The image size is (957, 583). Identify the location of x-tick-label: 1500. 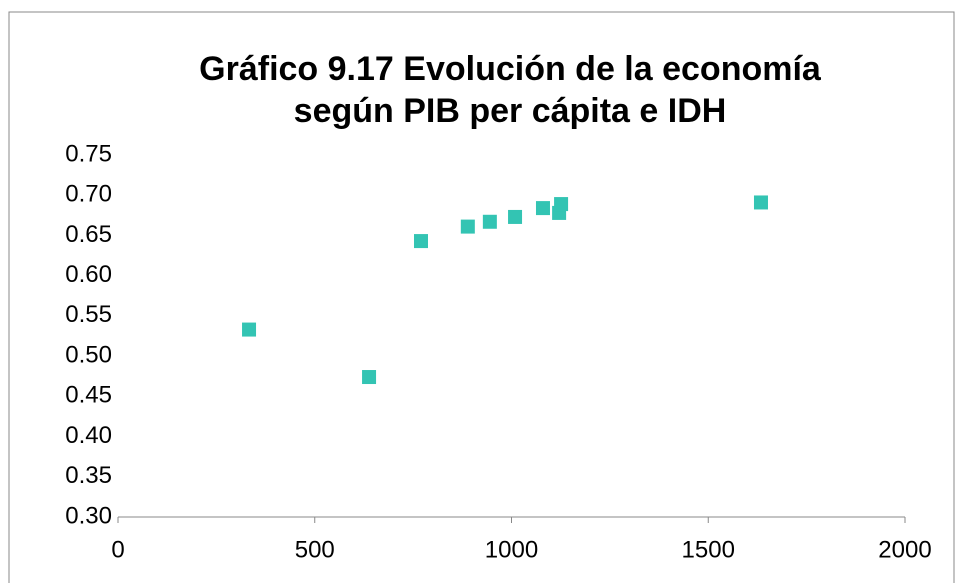
(708, 549).